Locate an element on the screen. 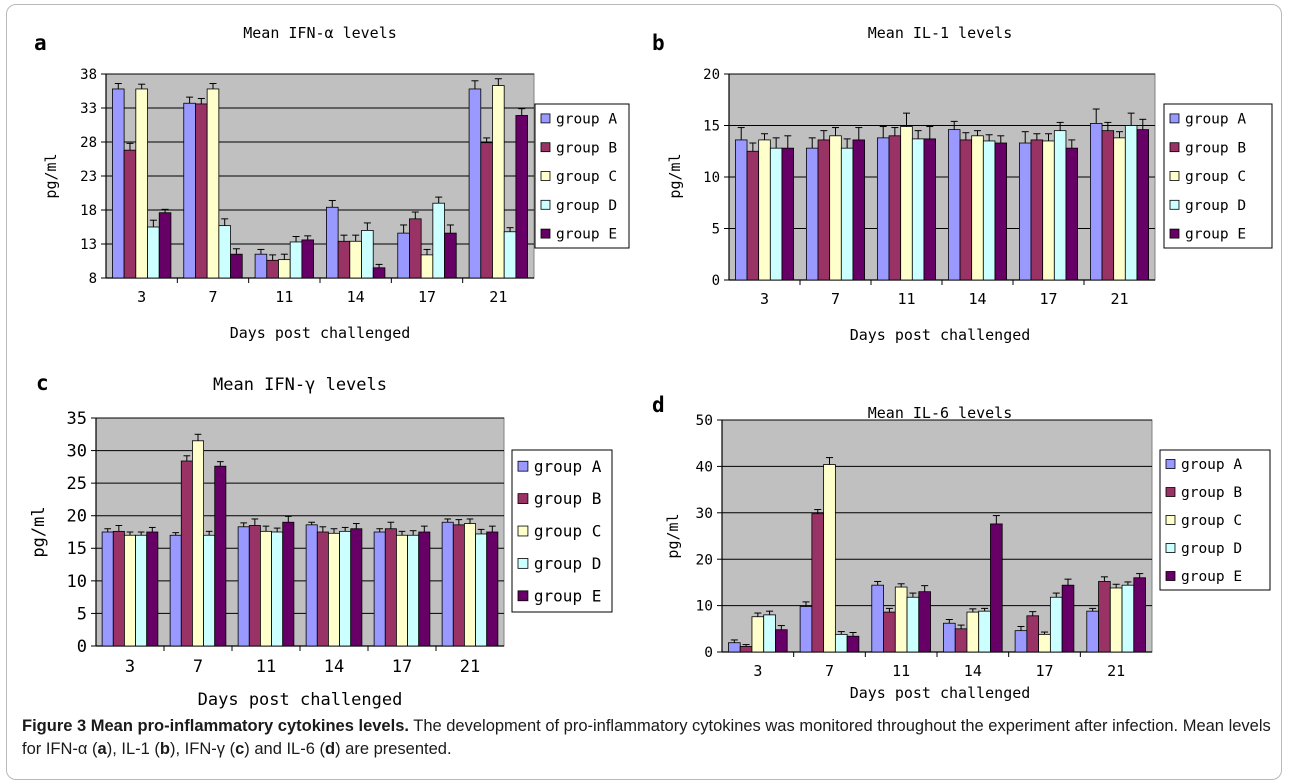 The width and height of the screenshot is (1290, 784). y-tick-label: 10 is located at coordinates (77, 582).